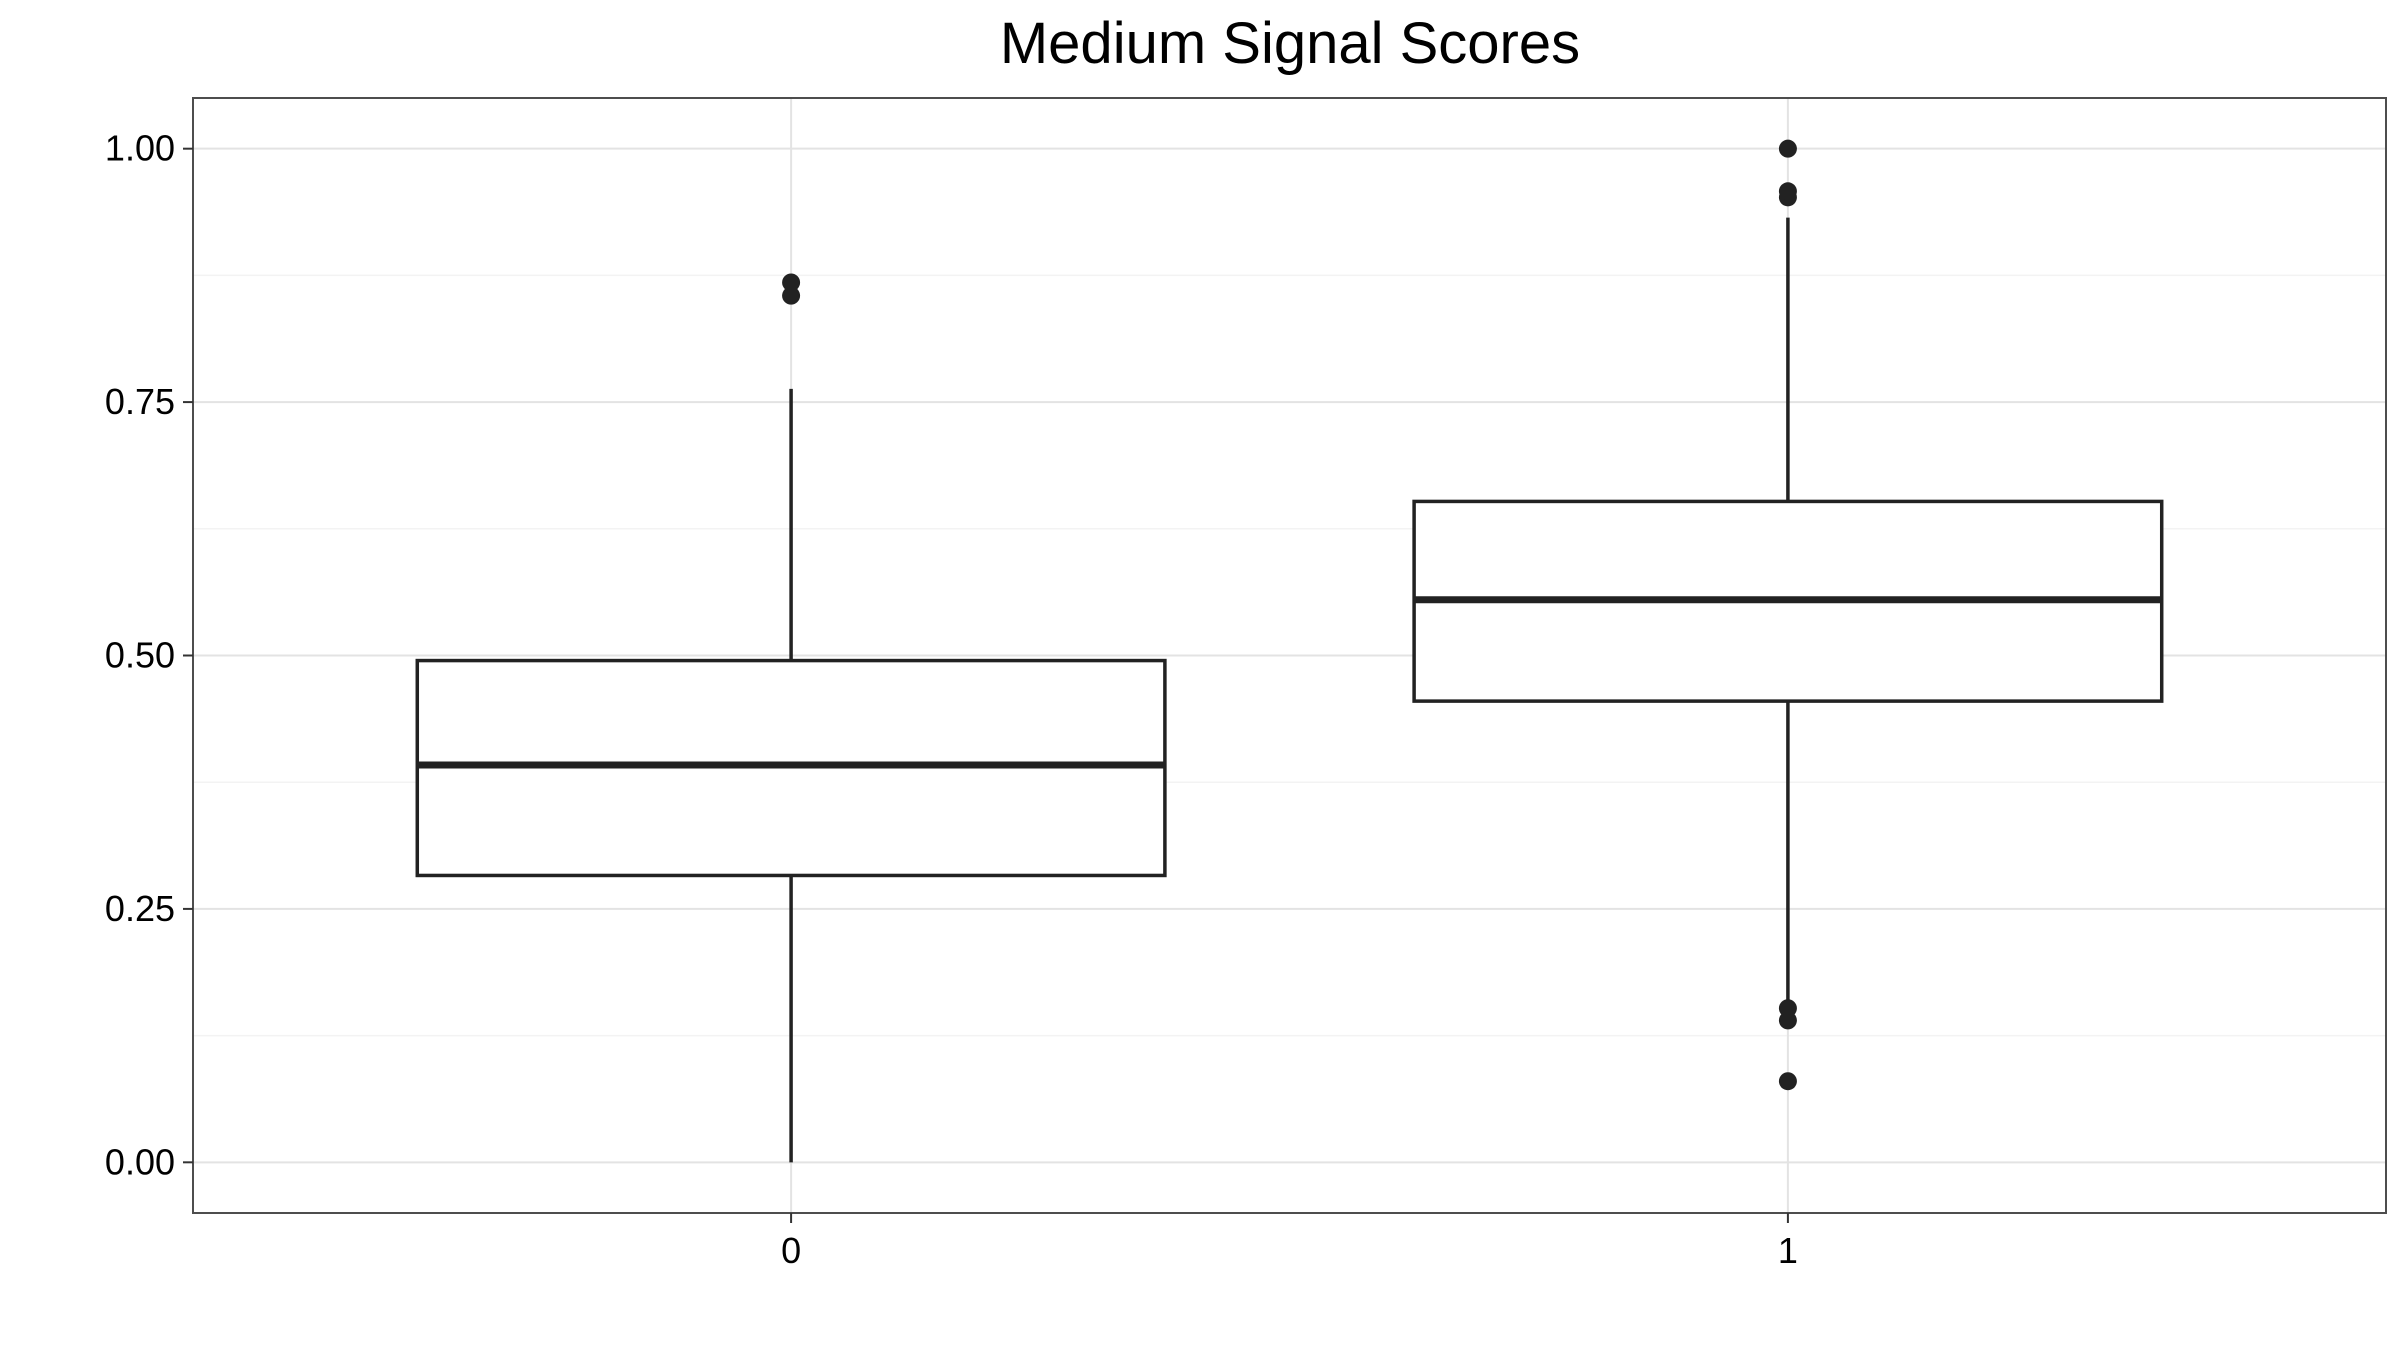  What do you see at coordinates (140, 1161) in the screenshot?
I see `y-tick-label: 0.00` at bounding box center [140, 1161].